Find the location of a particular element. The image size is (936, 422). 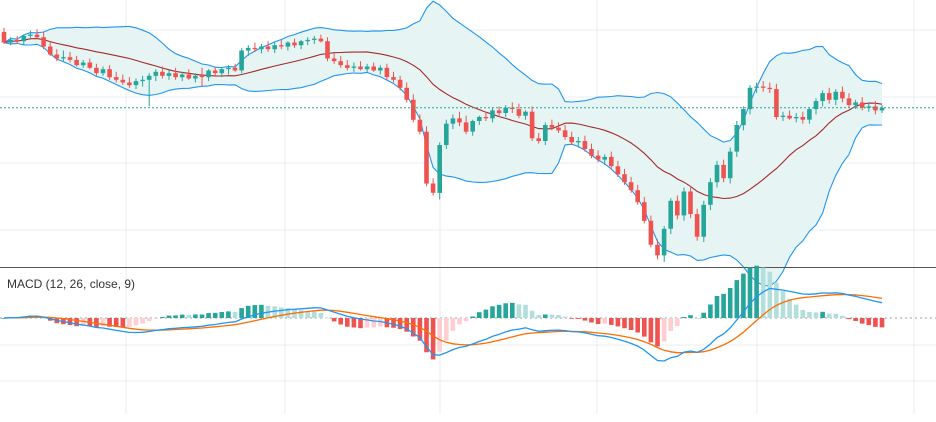

macd-indicator-title: MACD (12, 26, close, 9) is located at coordinates (71, 284).